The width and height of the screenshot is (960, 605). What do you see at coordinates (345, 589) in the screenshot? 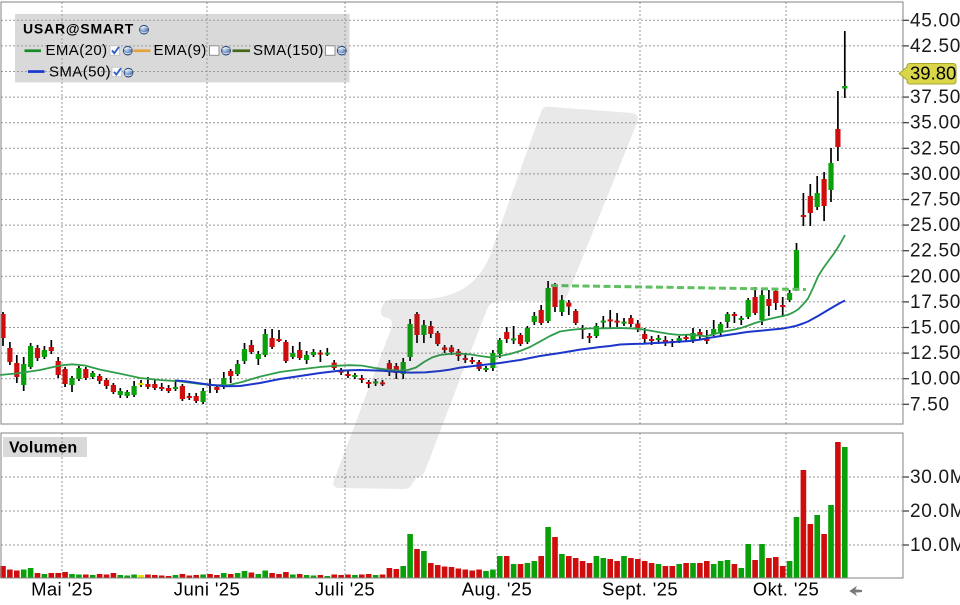
I see `svg-text: Juli '25` at bounding box center [345, 589].